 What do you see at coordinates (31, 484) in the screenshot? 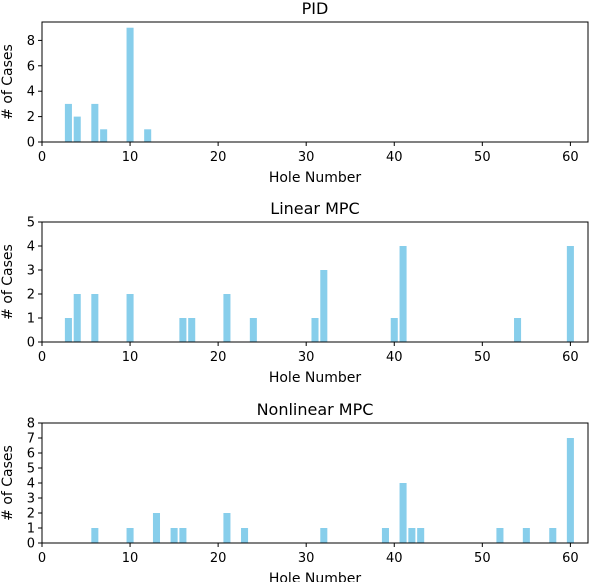
I see `chart-3-ytick-label-4: 4` at bounding box center [31, 484].